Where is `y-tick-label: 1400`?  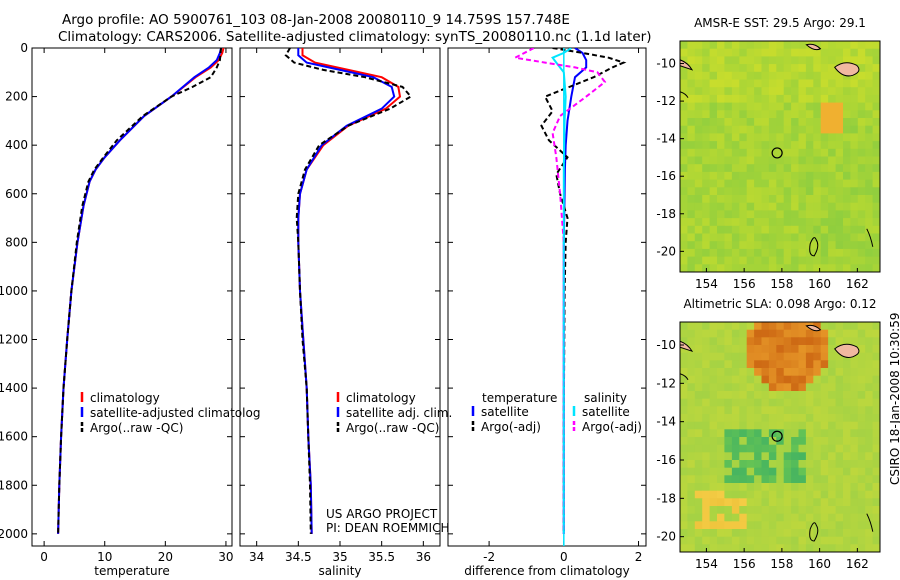
y-tick-label: 1400 is located at coordinates (14, 388).